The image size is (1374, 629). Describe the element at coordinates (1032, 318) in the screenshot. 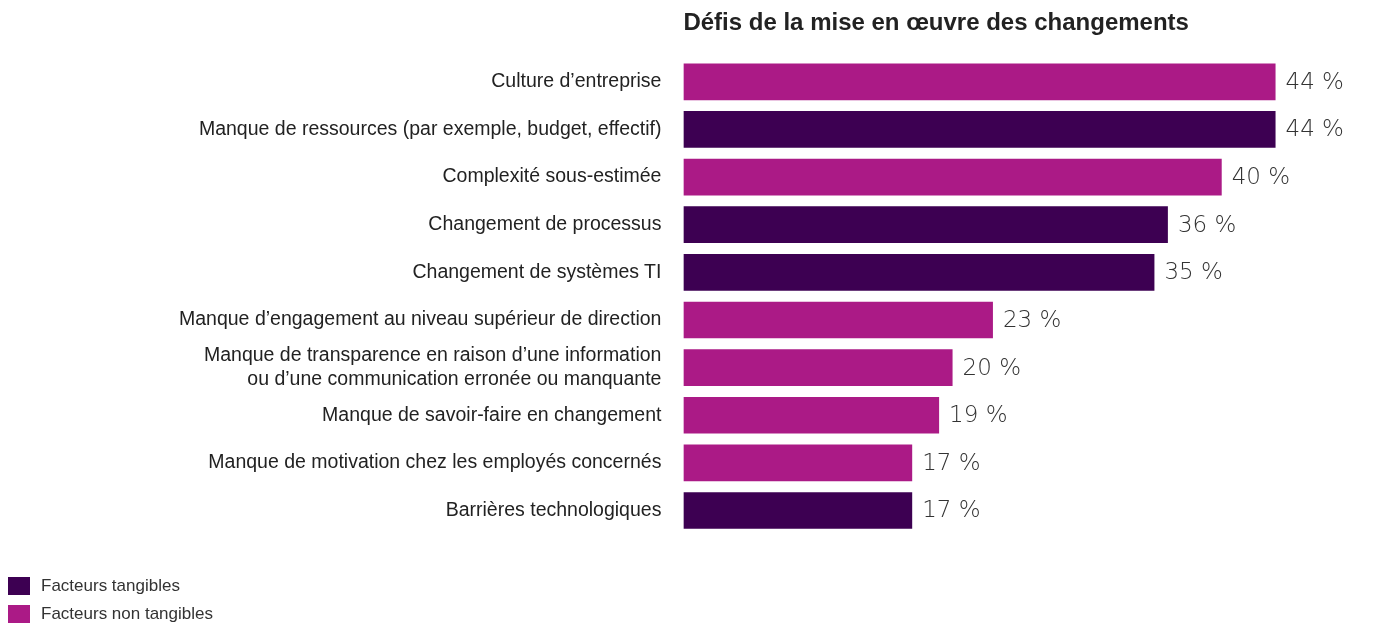

I see `data-label: 23 %` at that location.